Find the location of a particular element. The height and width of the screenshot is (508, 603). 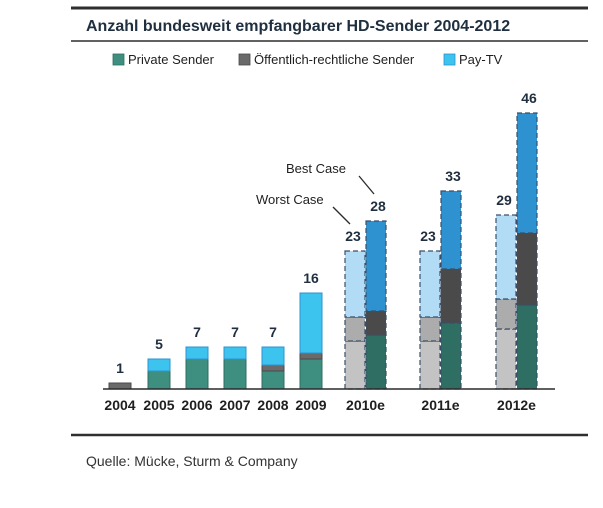

best-total-2012e: 46 is located at coordinates (529, 98).